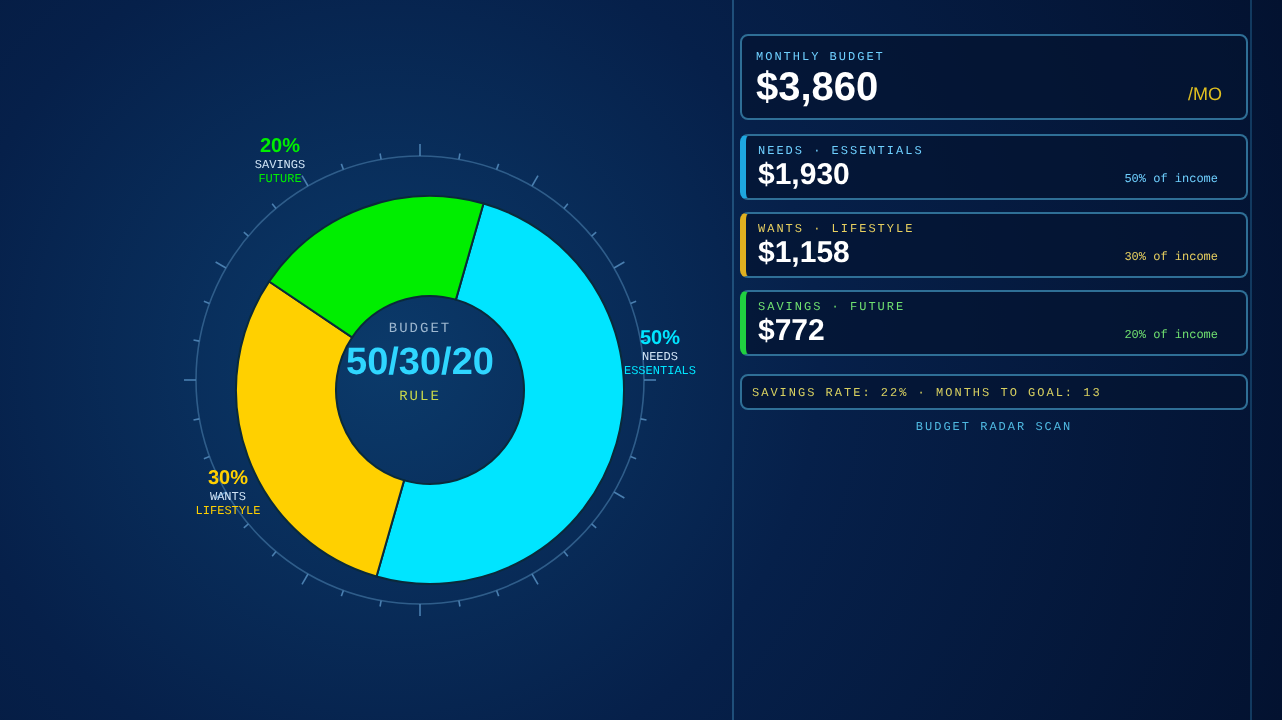 The image size is (1282, 720). Describe the element at coordinates (660, 339) in the screenshot. I see `data-label: 50%` at that location.